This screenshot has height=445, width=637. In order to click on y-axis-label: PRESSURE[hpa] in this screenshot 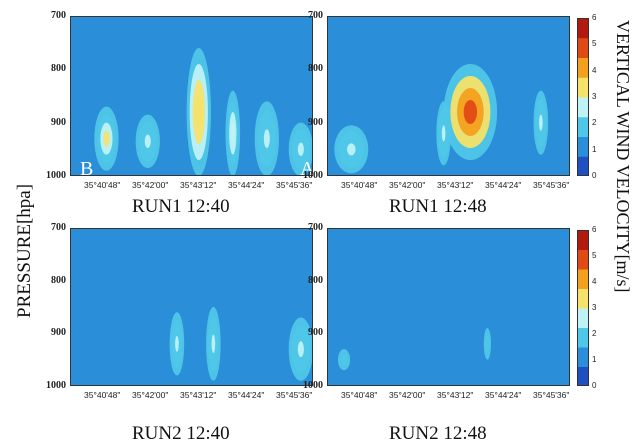, I will do `click(24, 250)`.